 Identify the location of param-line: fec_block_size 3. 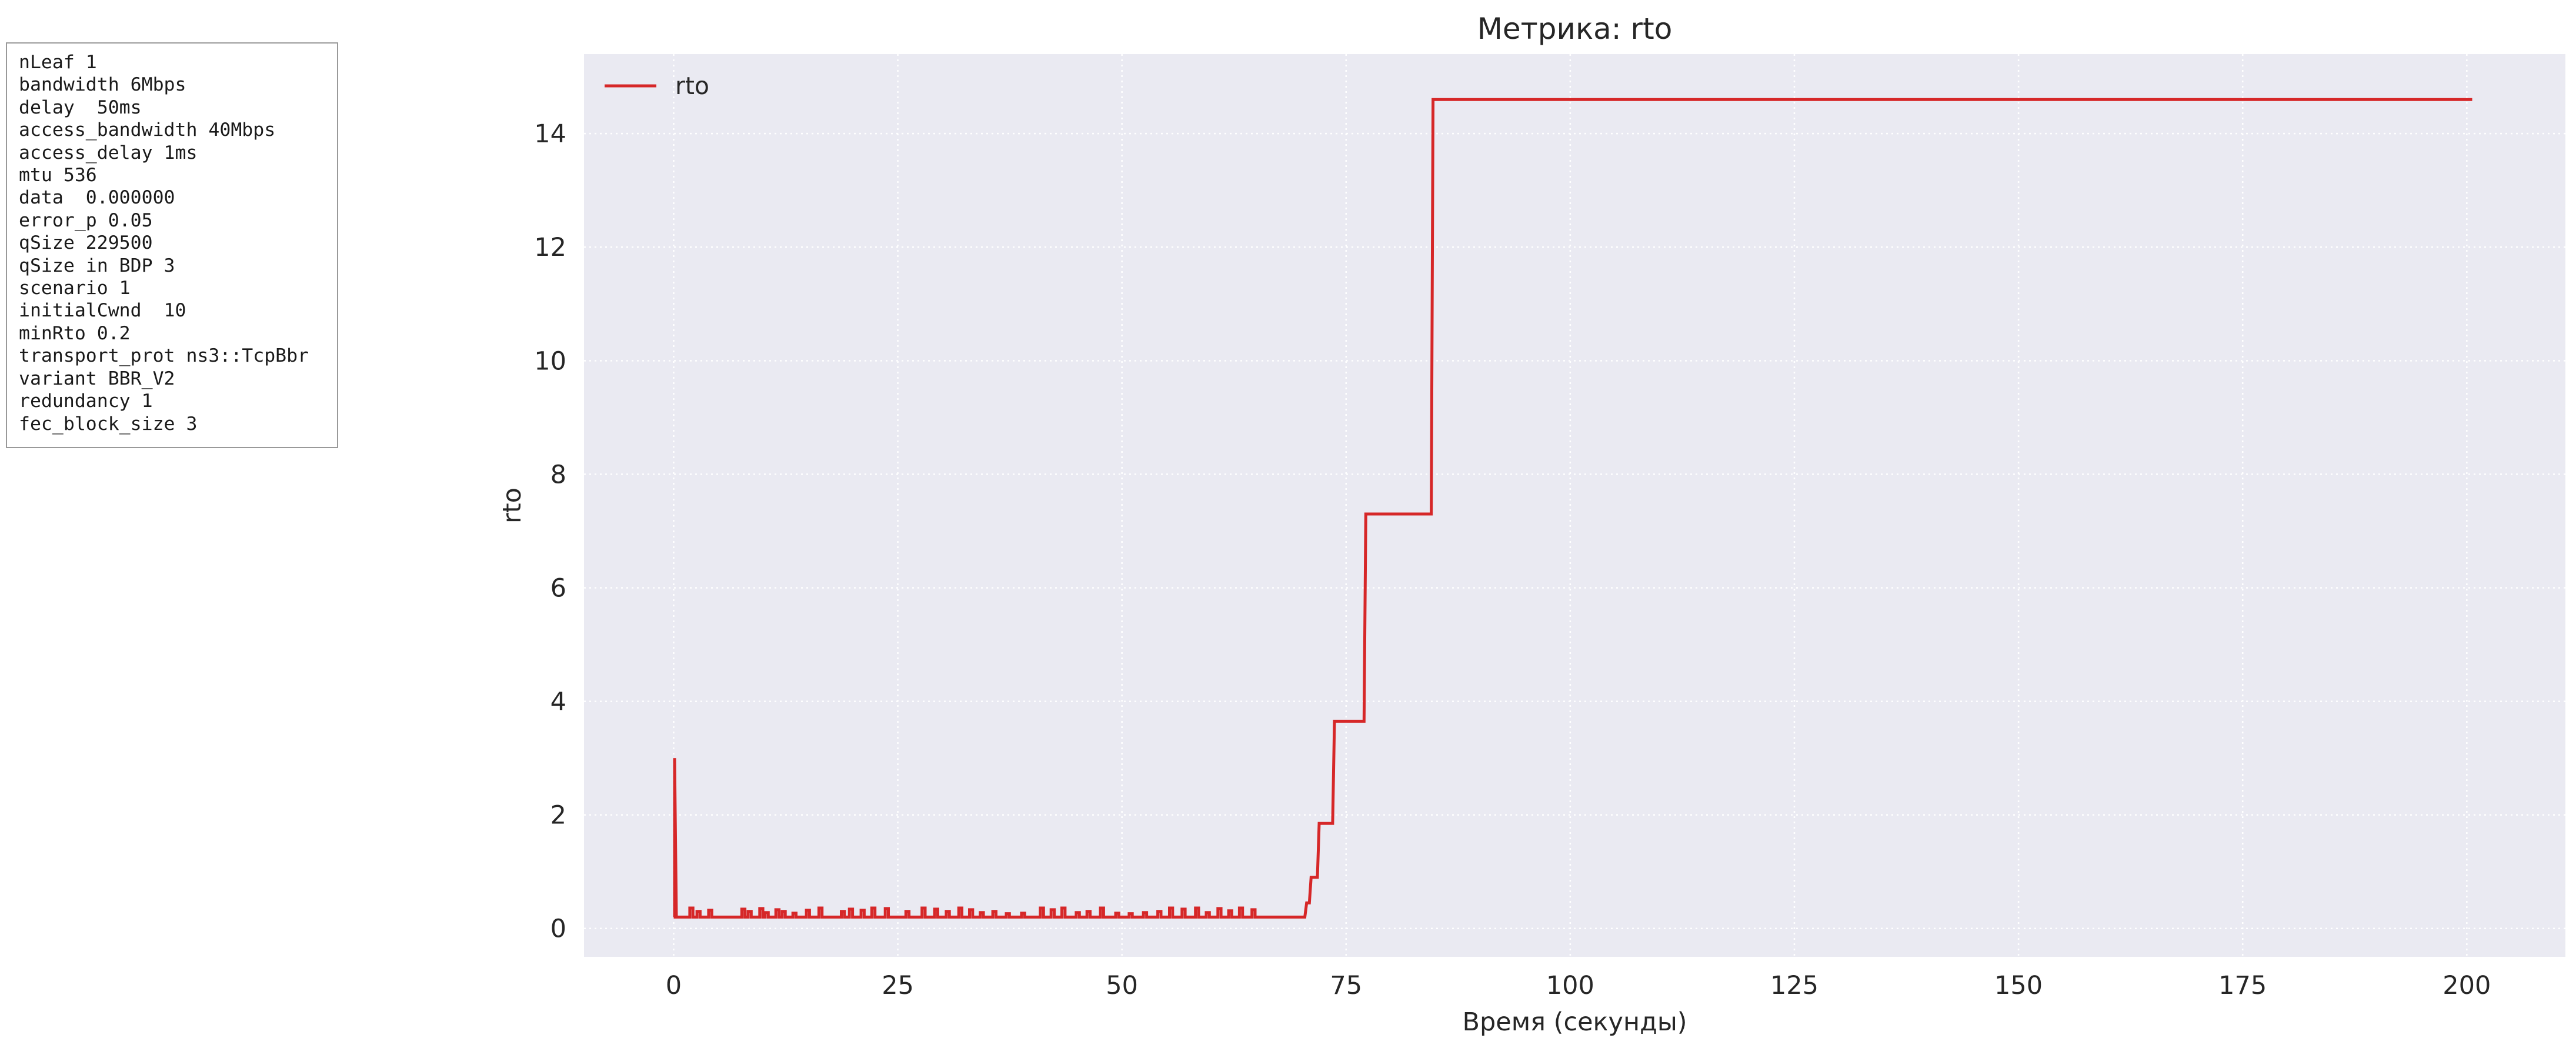
(108, 424).